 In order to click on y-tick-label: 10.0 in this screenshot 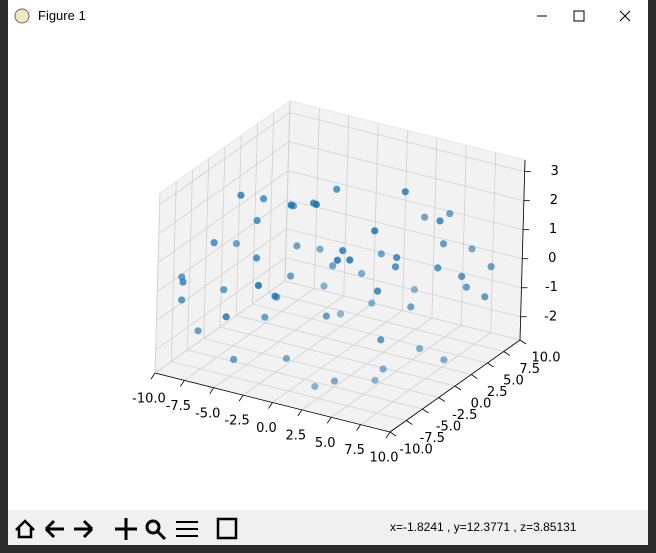, I will do `click(546, 358)`.